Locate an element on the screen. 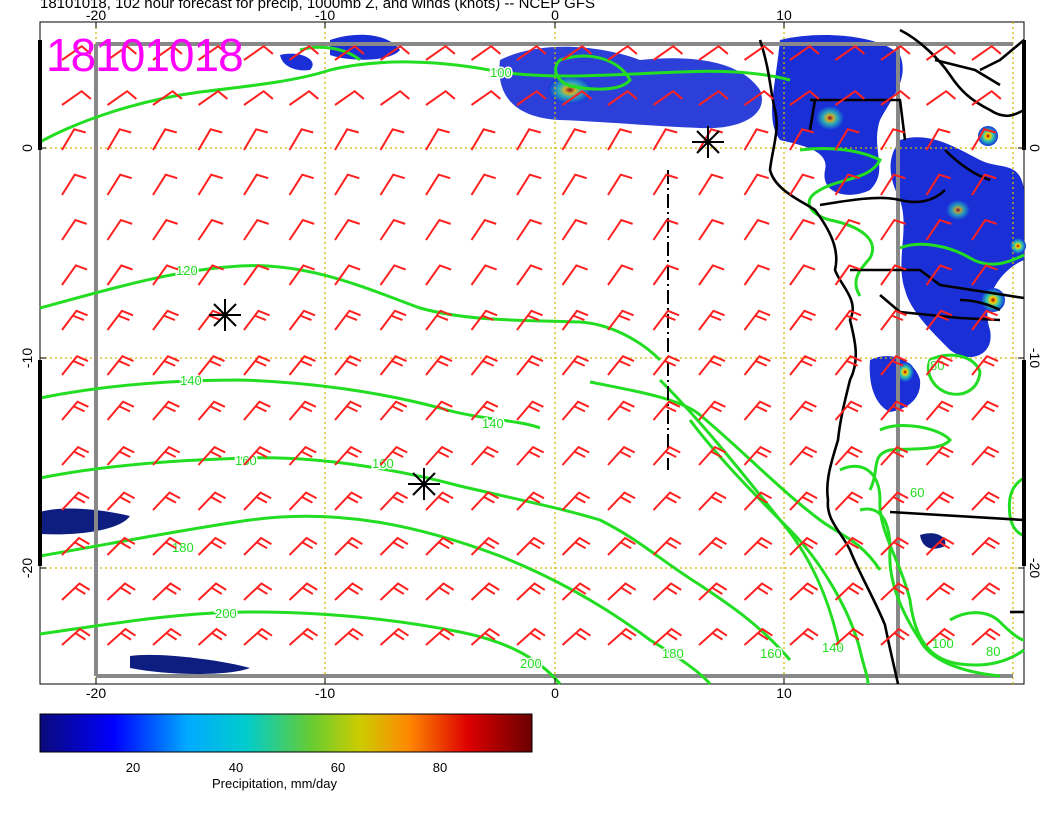  lon-label-bottom: -10 is located at coordinates (325, 693).